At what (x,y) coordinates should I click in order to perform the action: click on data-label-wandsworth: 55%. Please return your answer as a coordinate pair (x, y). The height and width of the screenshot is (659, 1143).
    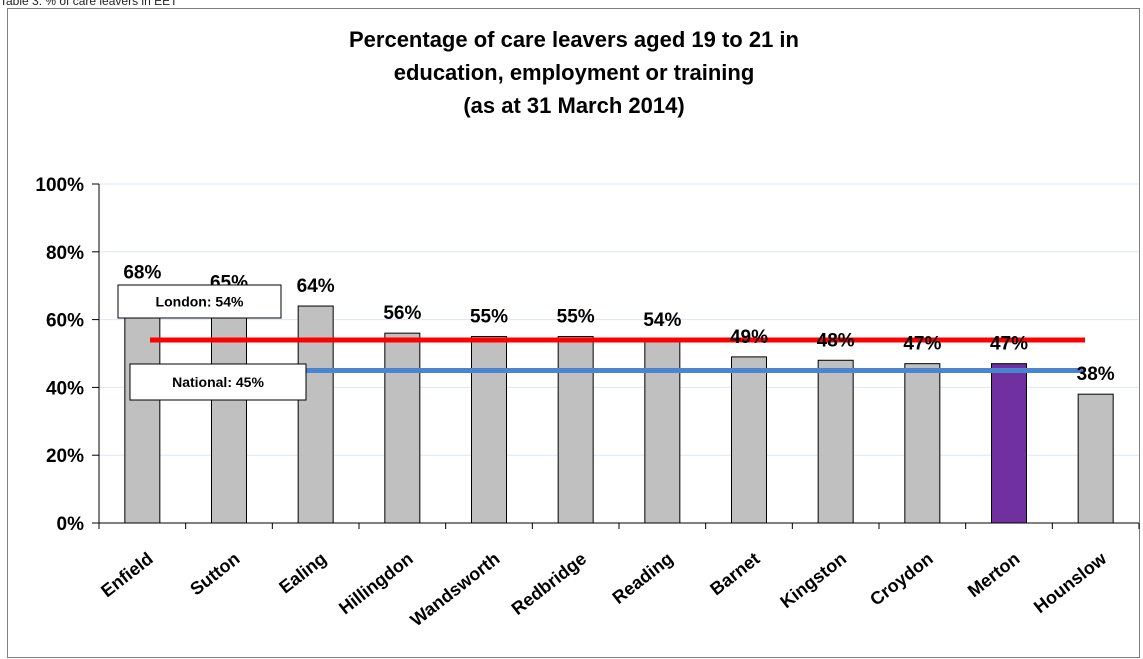
    Looking at the image, I should click on (489, 317).